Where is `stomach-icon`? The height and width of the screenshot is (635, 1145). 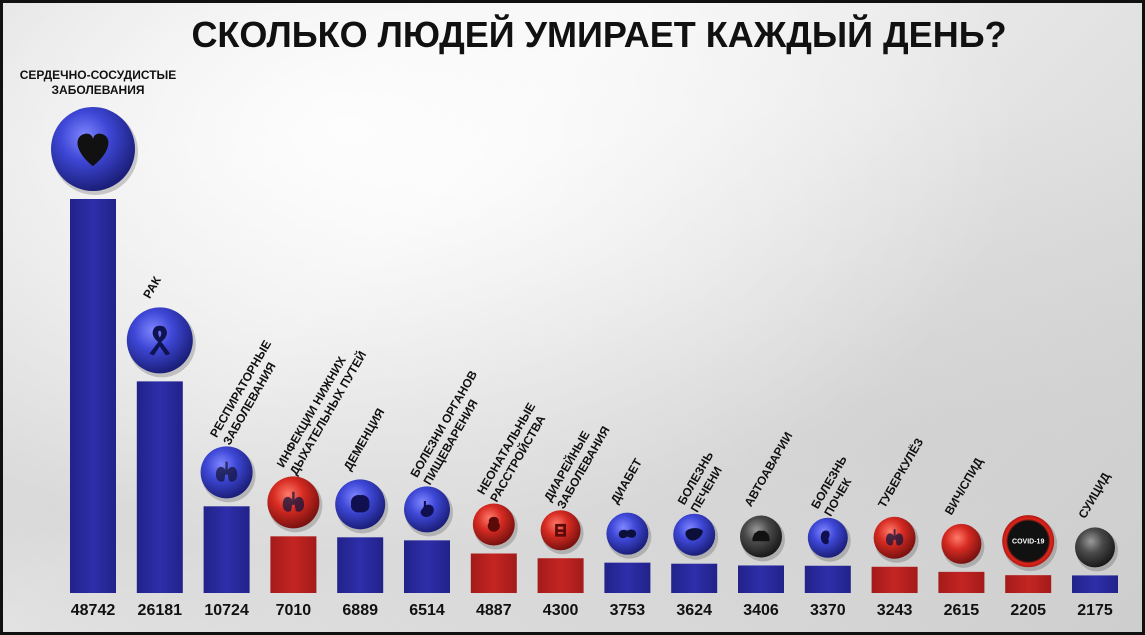
stomach-icon is located at coordinates (428, 511).